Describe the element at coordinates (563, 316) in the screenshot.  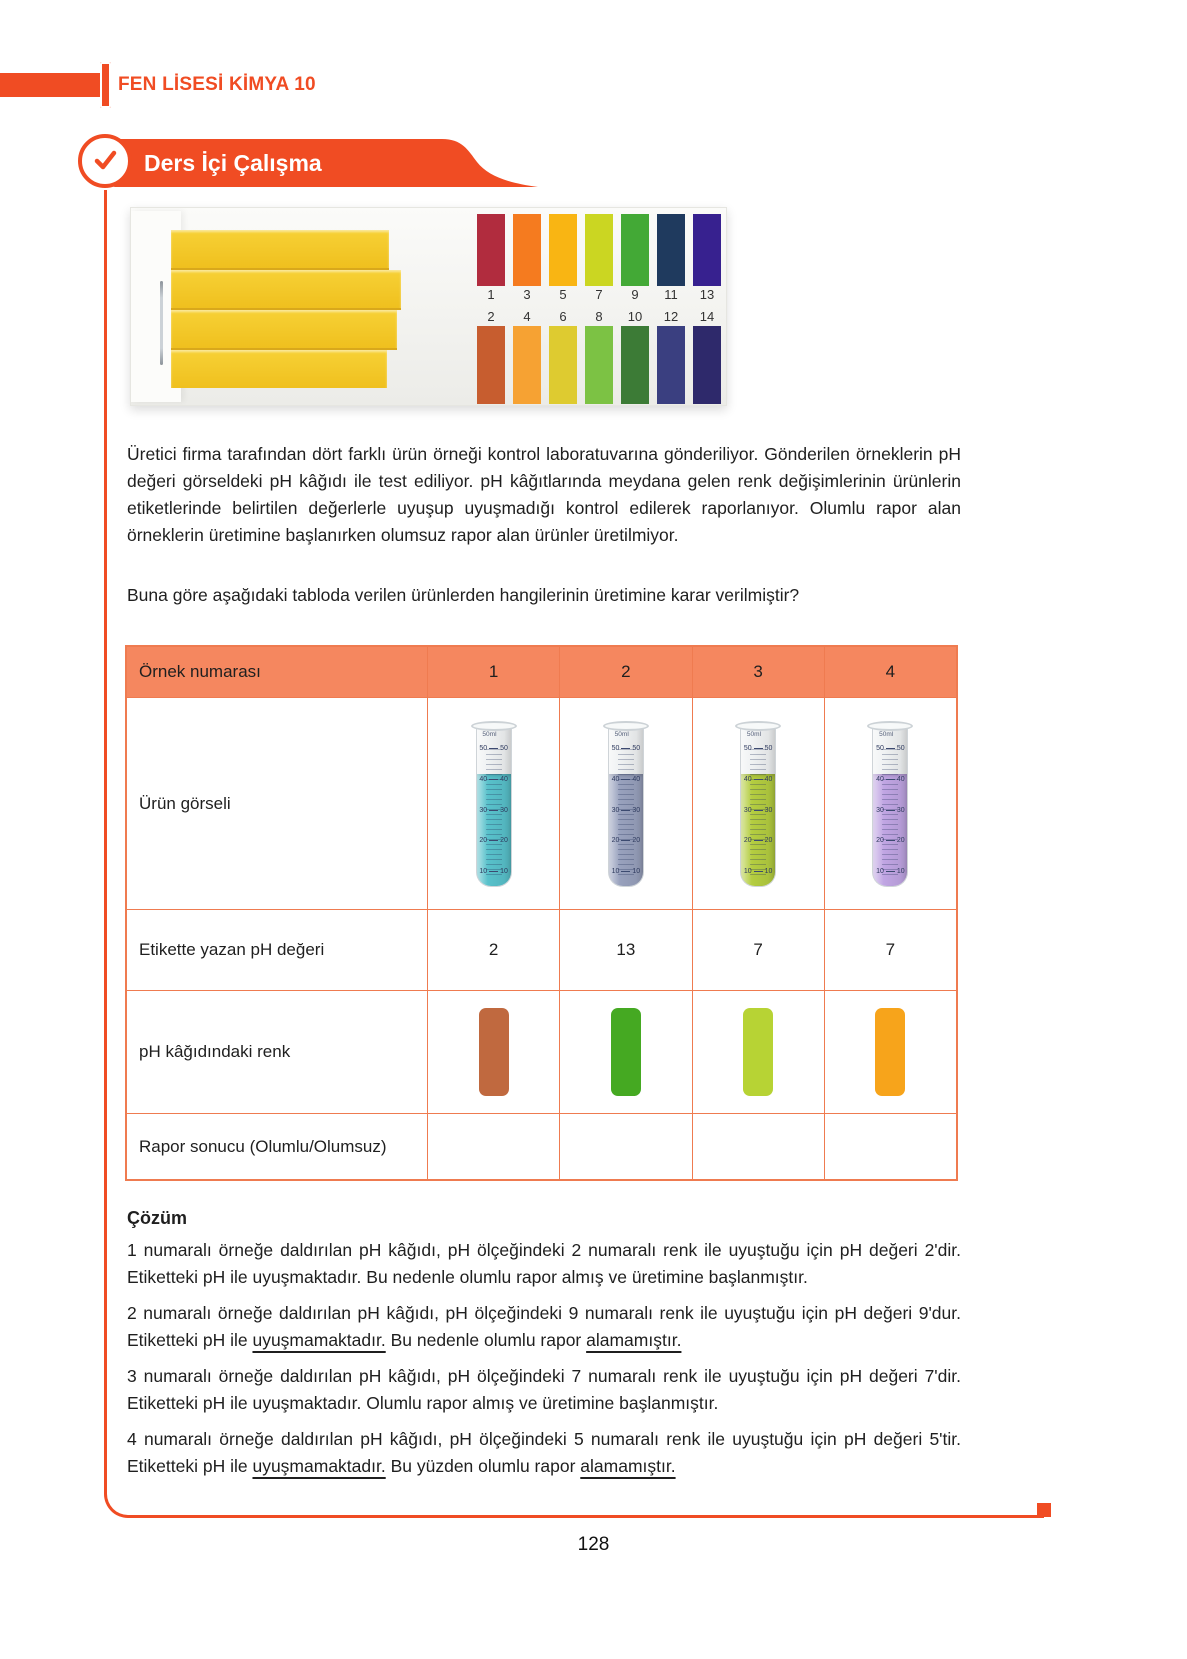
I see `ph-value-label: 6` at that location.